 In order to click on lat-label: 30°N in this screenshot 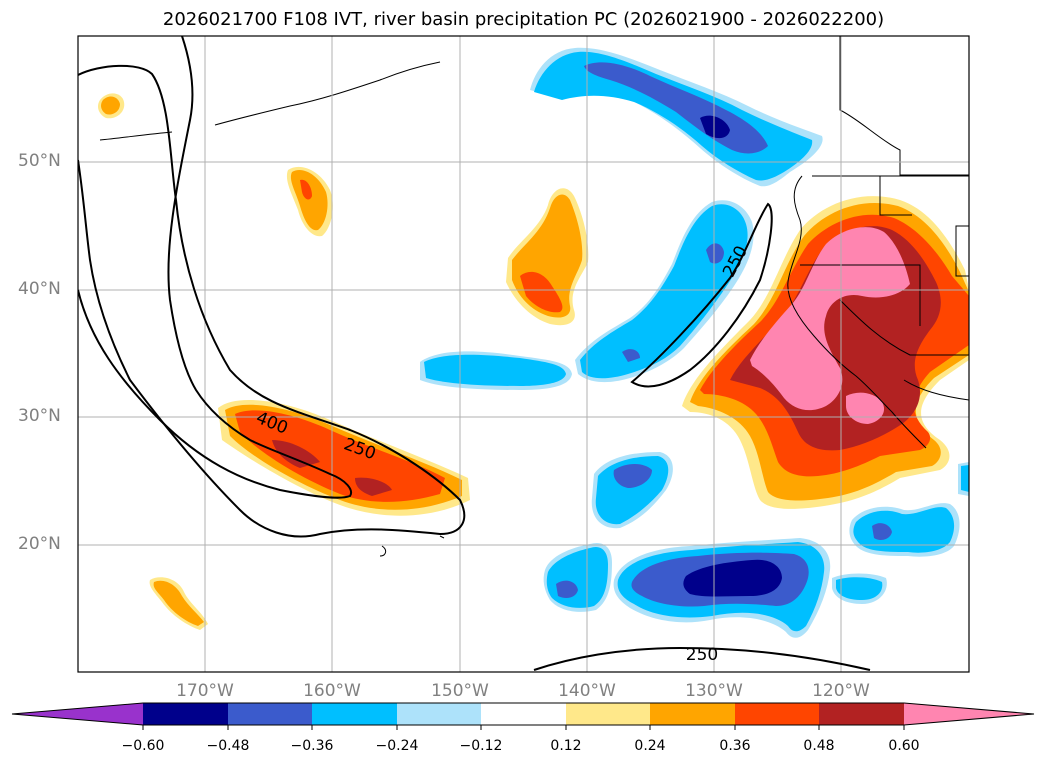, I will do `click(39, 416)`.